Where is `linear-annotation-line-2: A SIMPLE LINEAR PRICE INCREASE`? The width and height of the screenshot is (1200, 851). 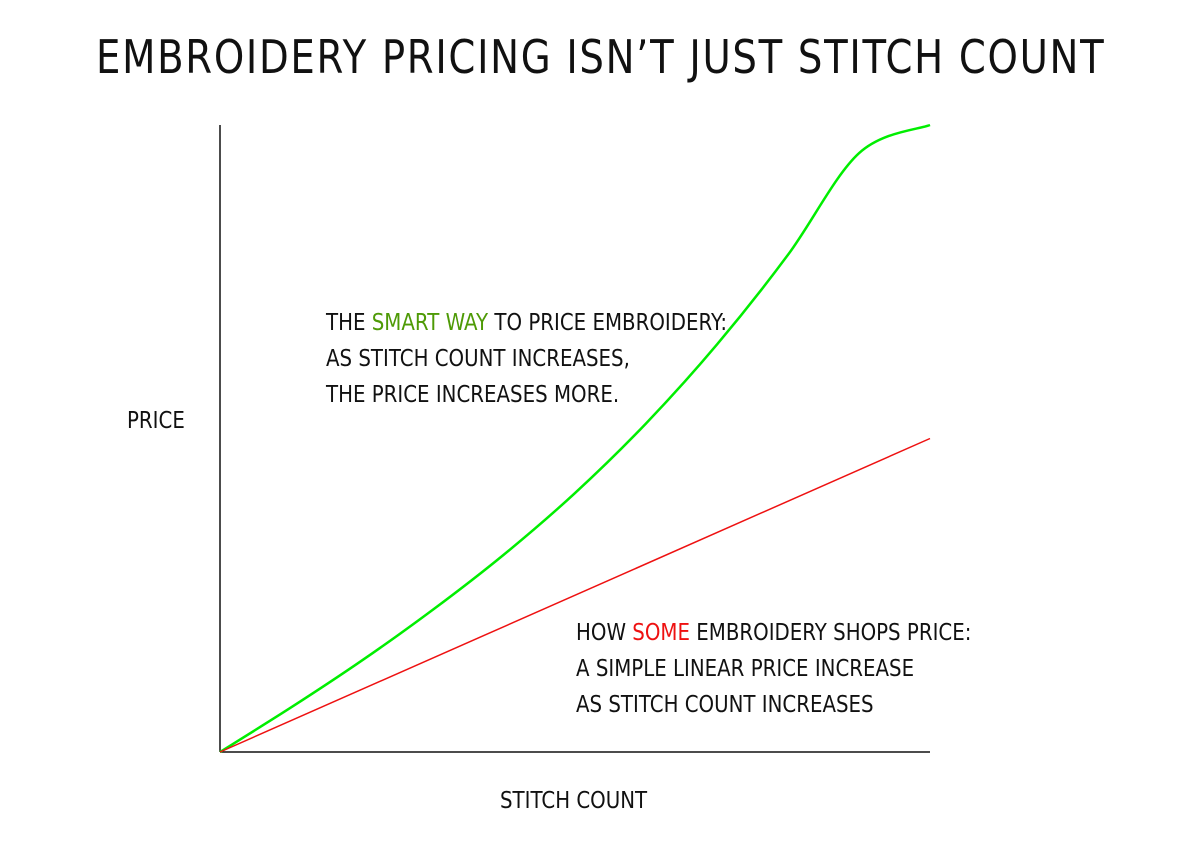 linear-annotation-line-2: A SIMPLE LINEAR PRICE INCREASE is located at coordinates (745, 669).